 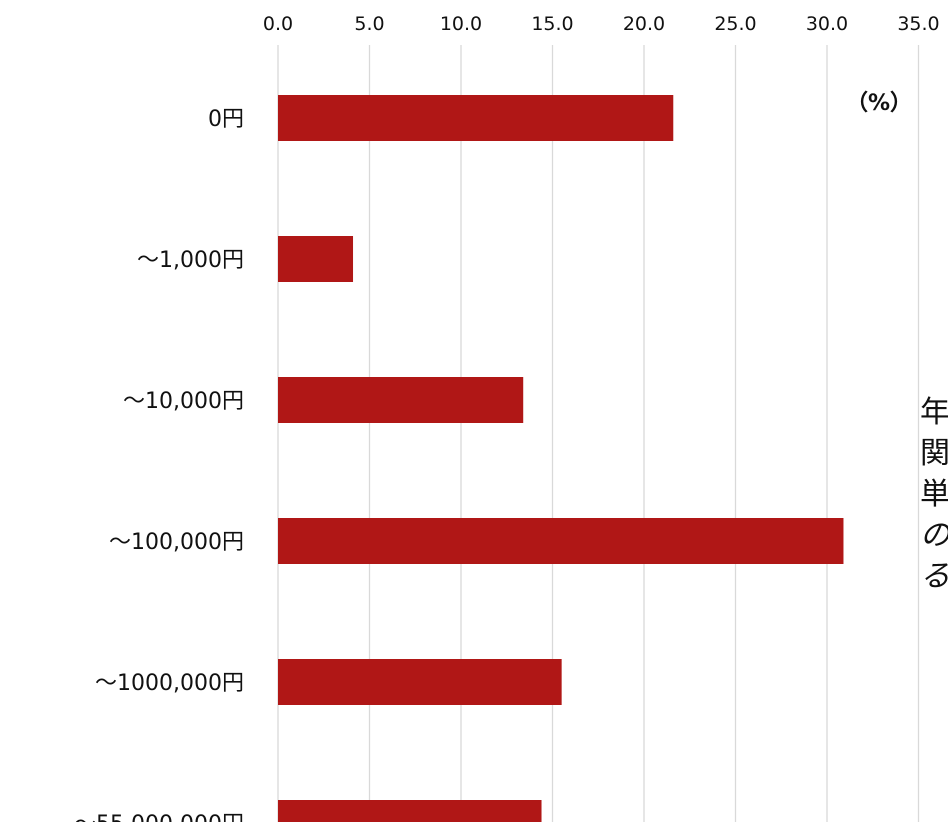 What do you see at coordinates (552, 24) in the screenshot?
I see `x-tick-label: 15.0` at bounding box center [552, 24].